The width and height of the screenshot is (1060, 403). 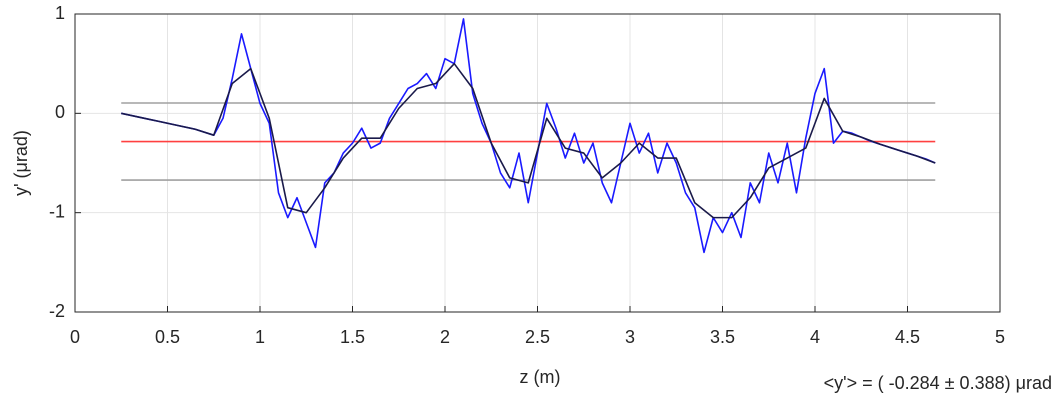 What do you see at coordinates (537, 337) in the screenshot?
I see `x-tick-label: 2.5` at bounding box center [537, 337].